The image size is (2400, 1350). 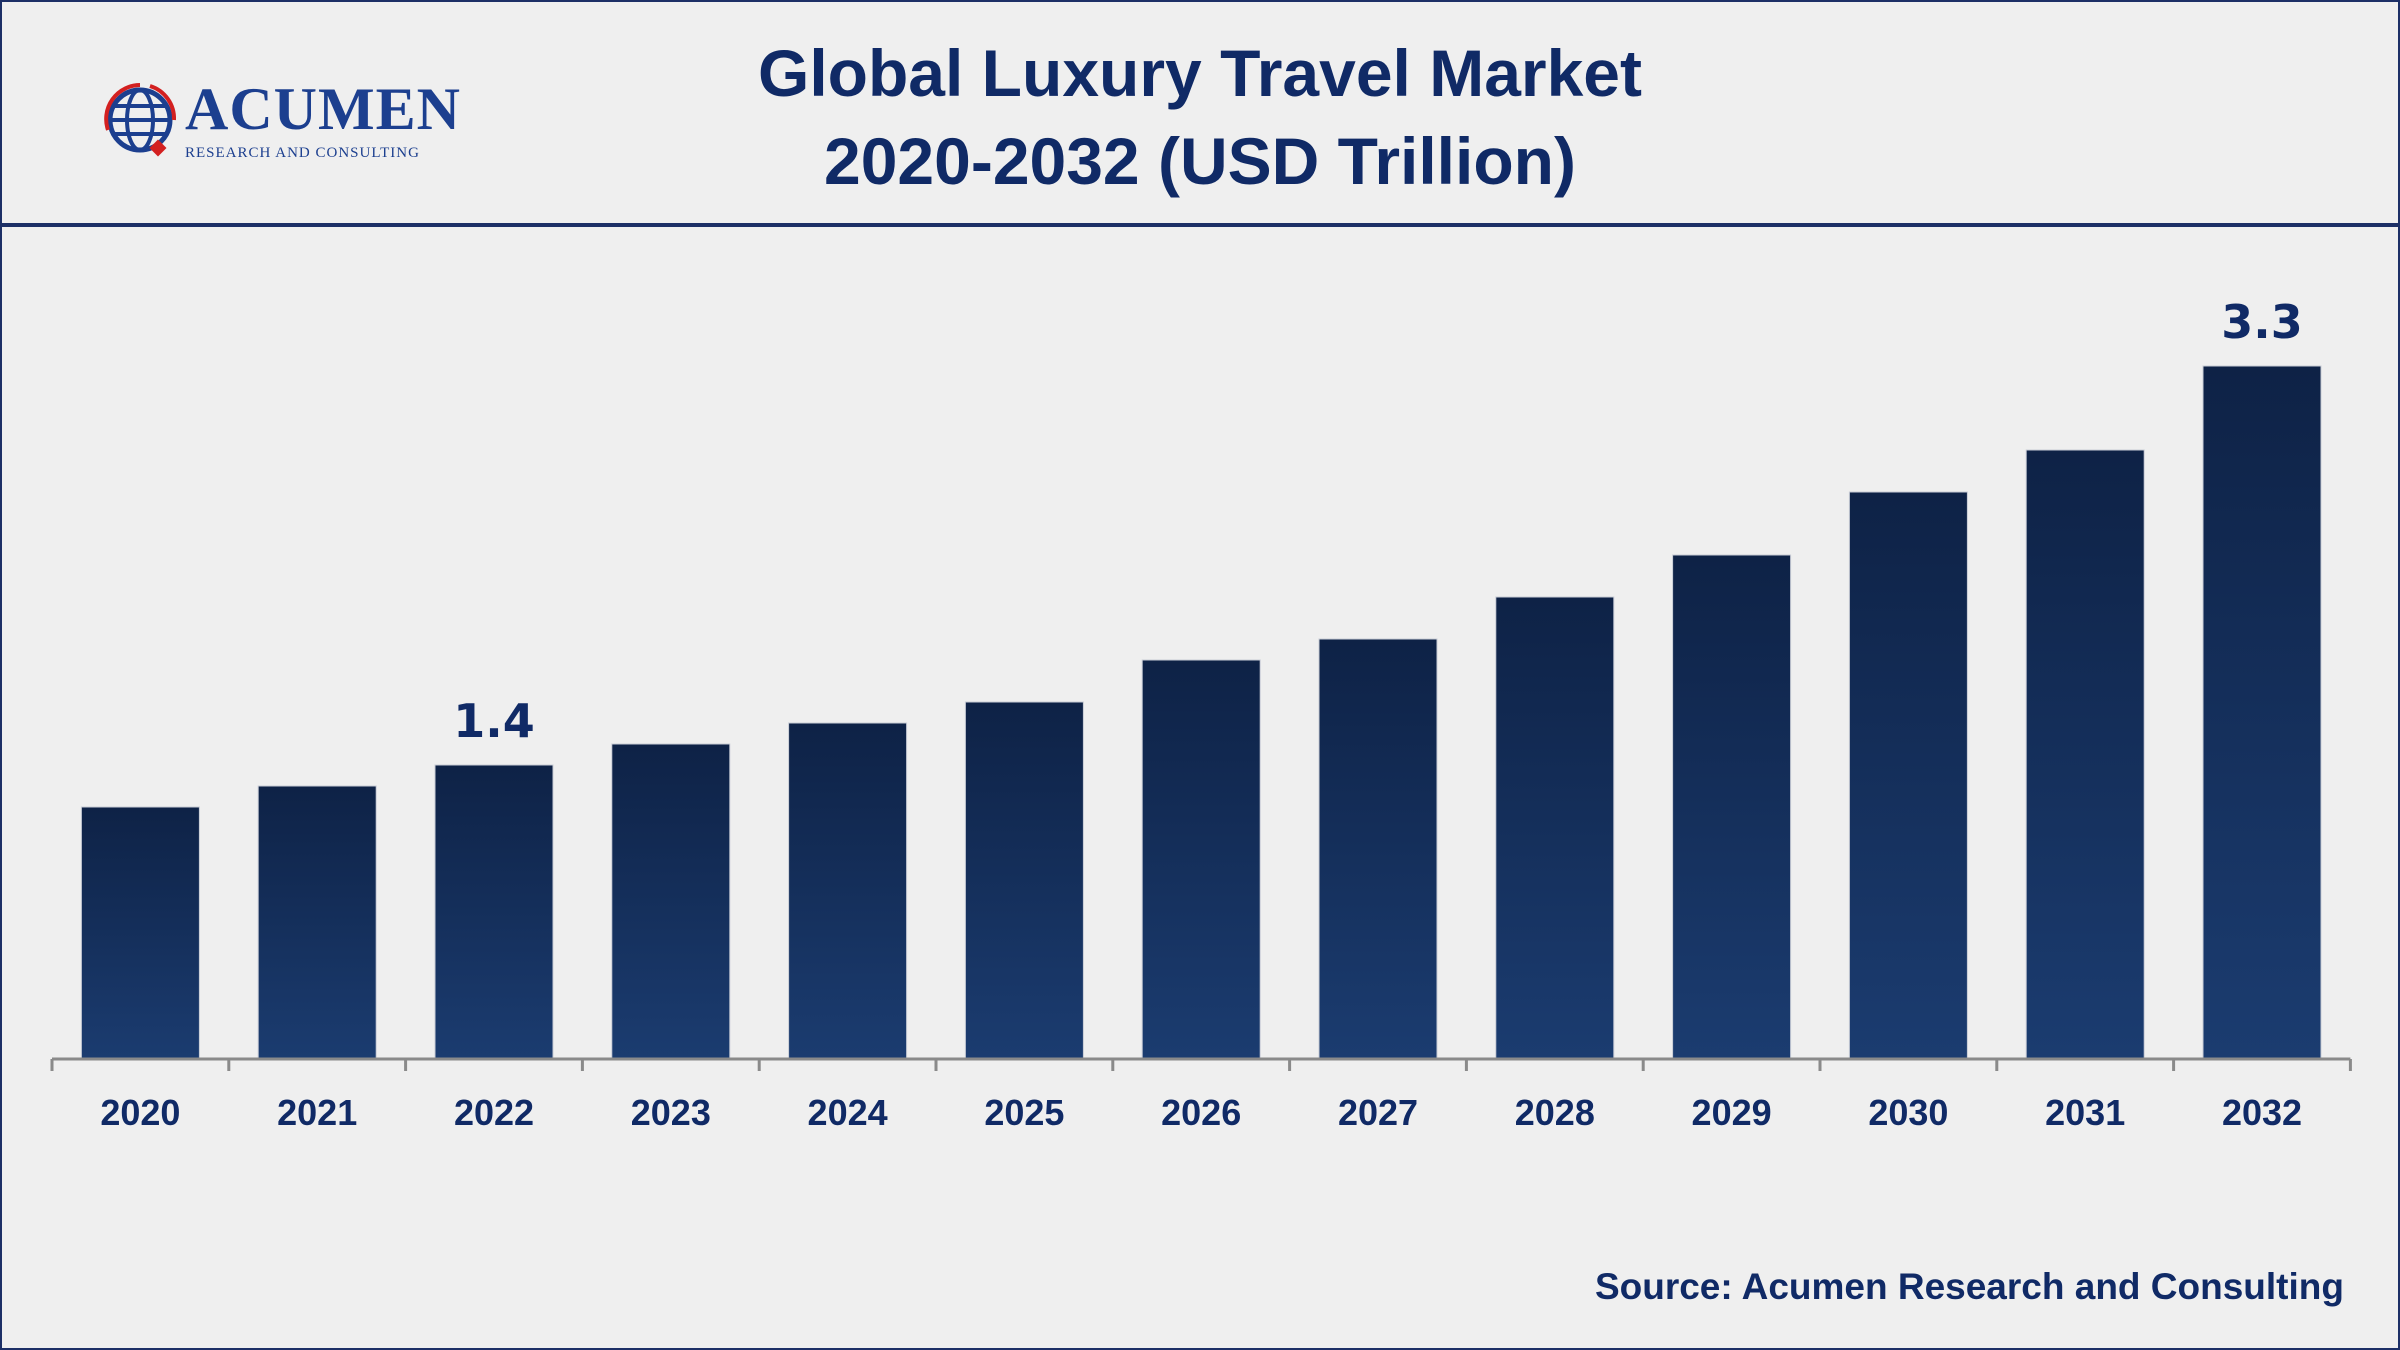 What do you see at coordinates (1908, 775) in the screenshot?
I see `bar-2030` at bounding box center [1908, 775].